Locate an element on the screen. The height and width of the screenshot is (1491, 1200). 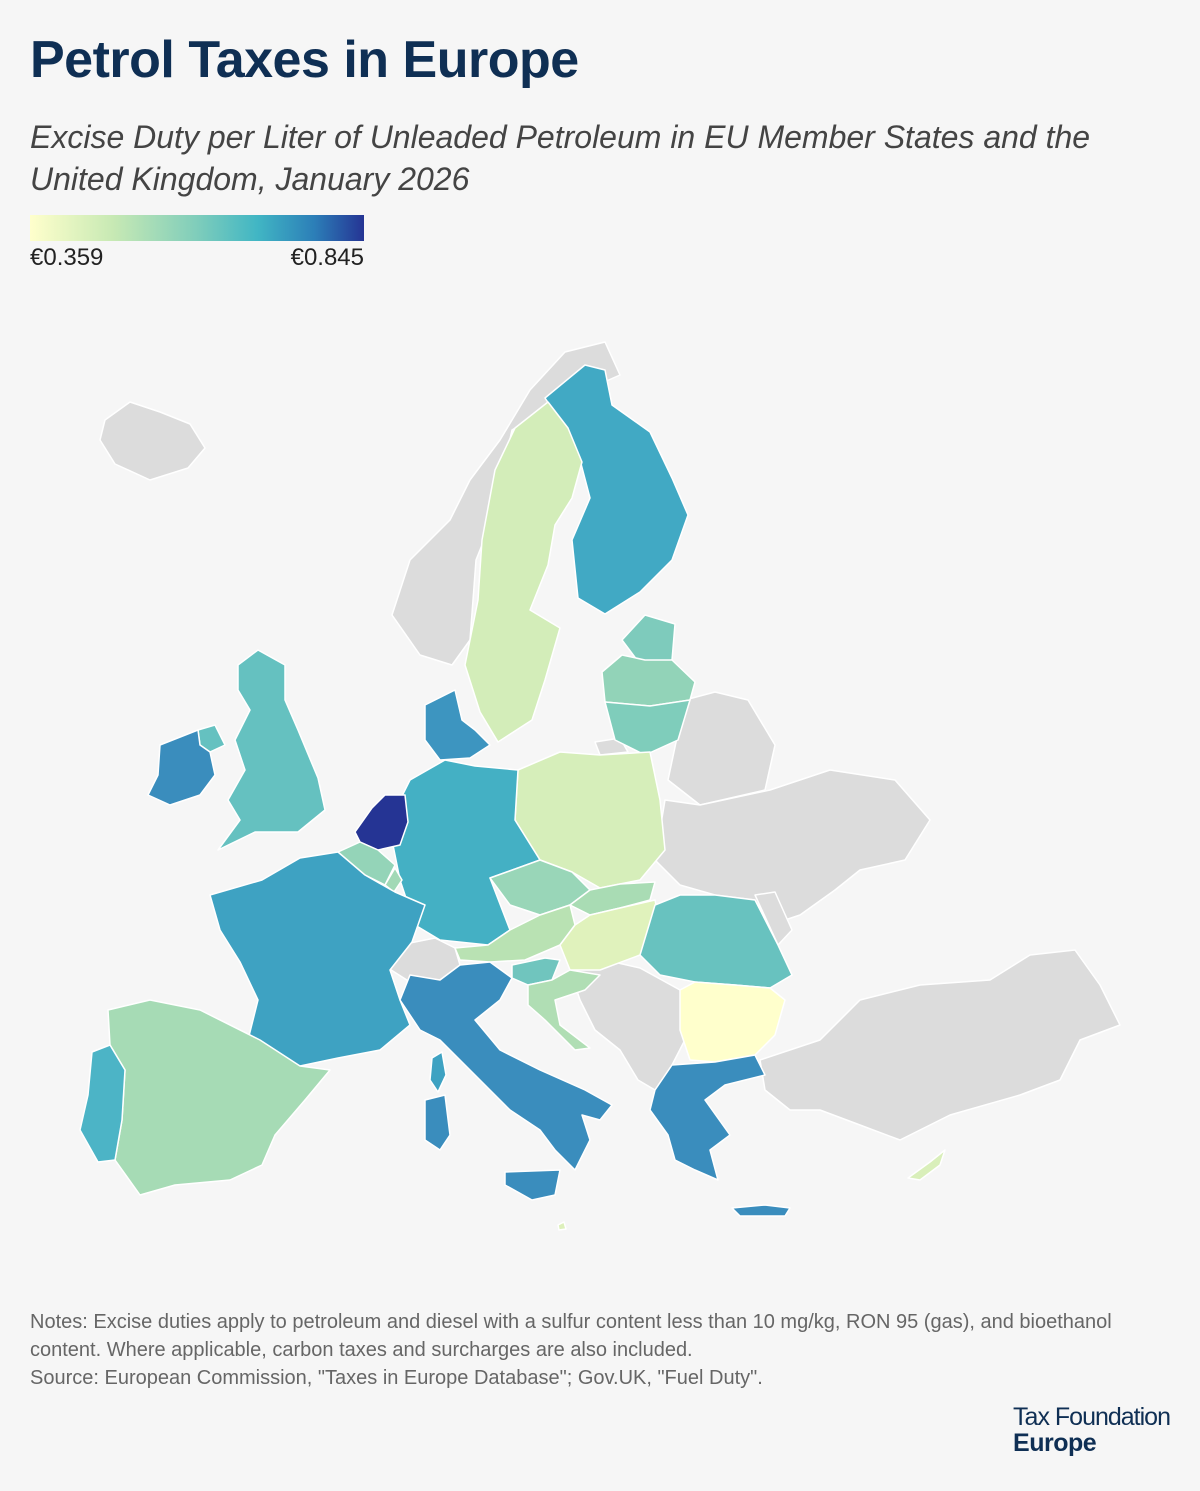
region-portugal is located at coordinates (102, 1103).